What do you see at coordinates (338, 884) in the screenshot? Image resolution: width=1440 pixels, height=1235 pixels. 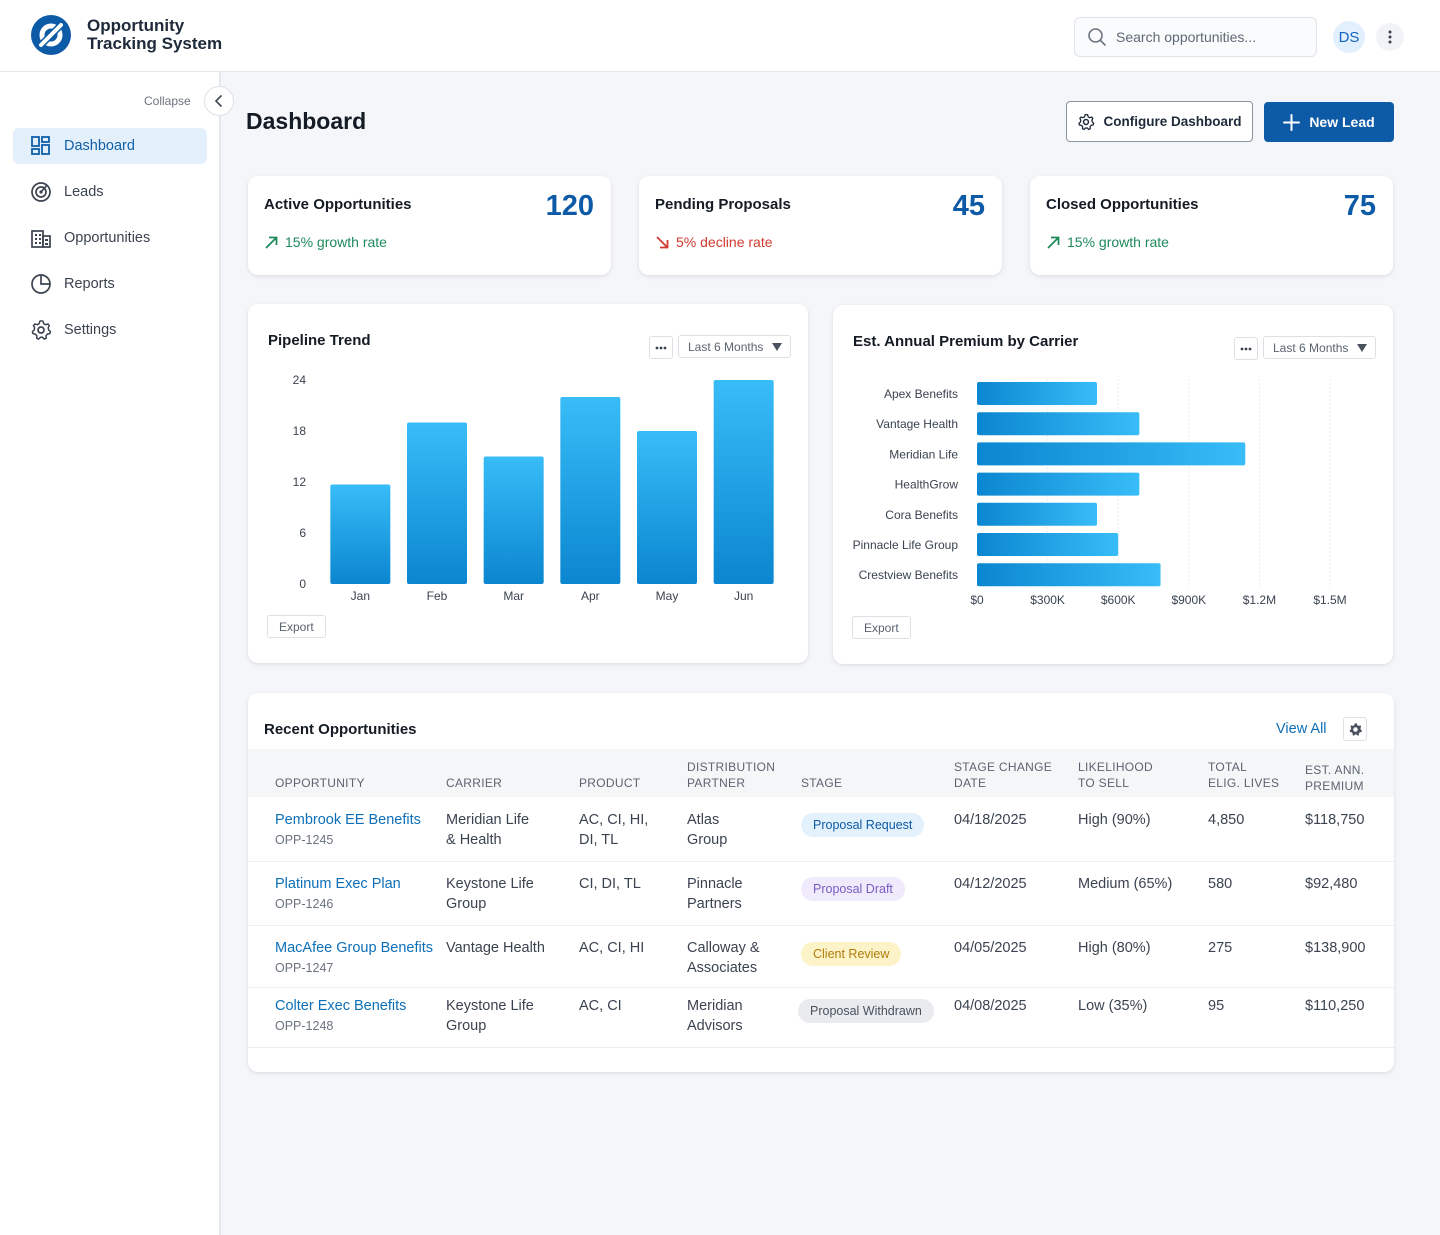 I see `opportunity-link: Platinum Exec Plan` at bounding box center [338, 884].